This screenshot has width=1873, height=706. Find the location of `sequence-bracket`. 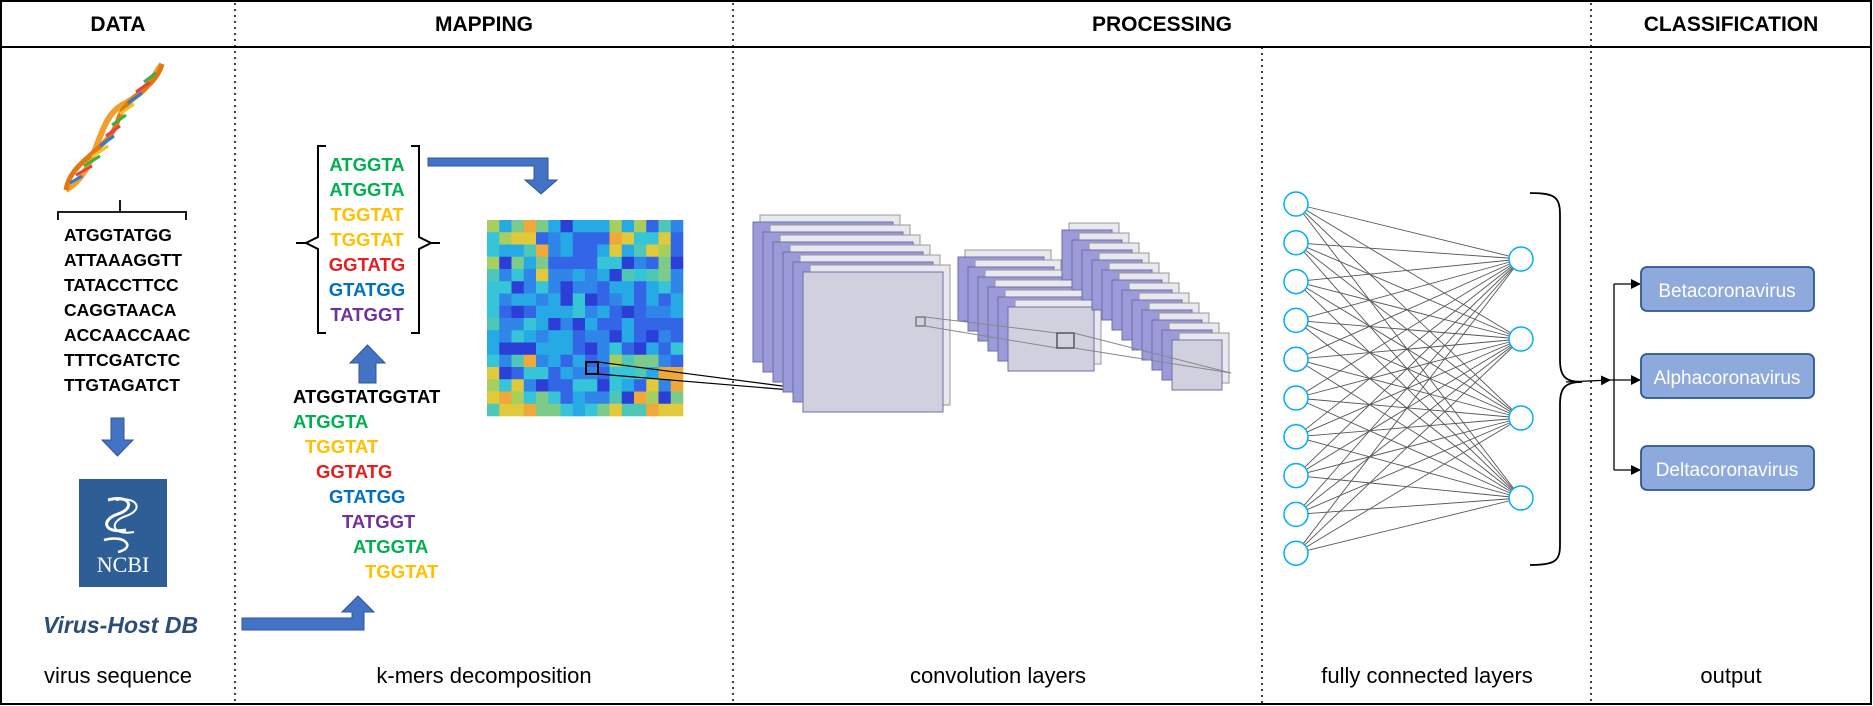

sequence-bracket is located at coordinates (122, 210).